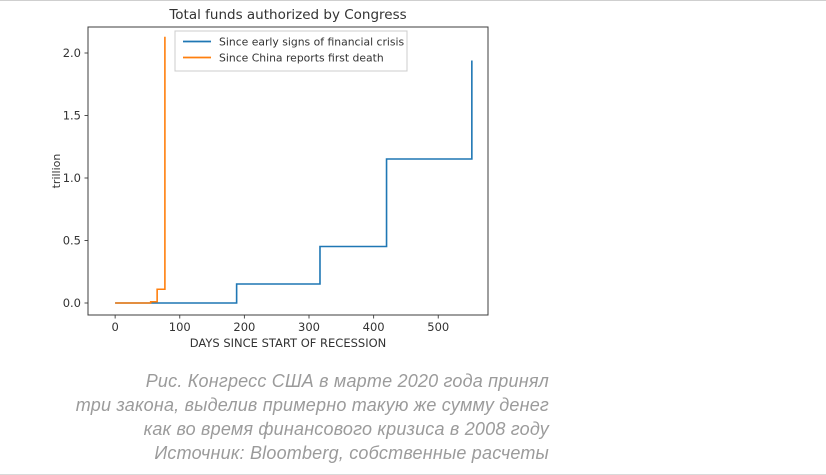 This screenshot has width=826, height=475. I want to click on y-tick-label: 1.5, so click(72, 116).